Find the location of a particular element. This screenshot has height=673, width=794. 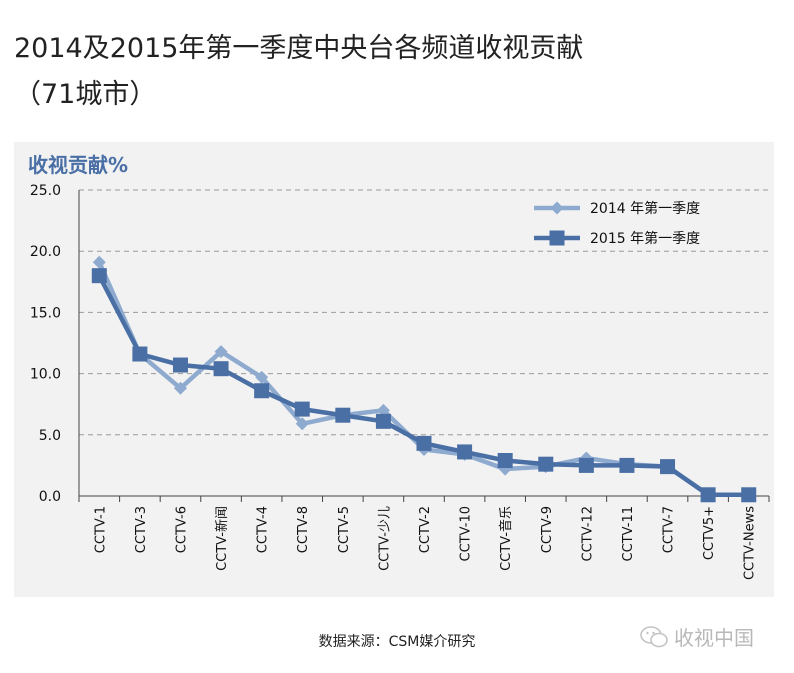

y-tick-label: 10.0 is located at coordinates (45, 375).